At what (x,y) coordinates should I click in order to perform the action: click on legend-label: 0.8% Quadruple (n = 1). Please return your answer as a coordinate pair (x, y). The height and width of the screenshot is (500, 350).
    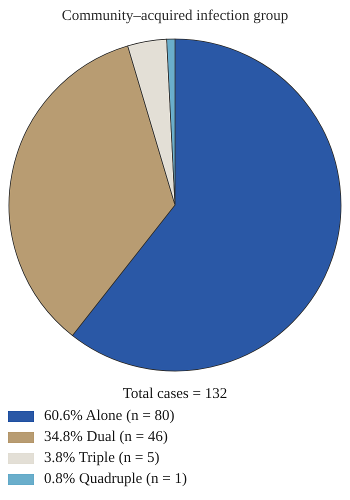
    Looking at the image, I should click on (116, 479).